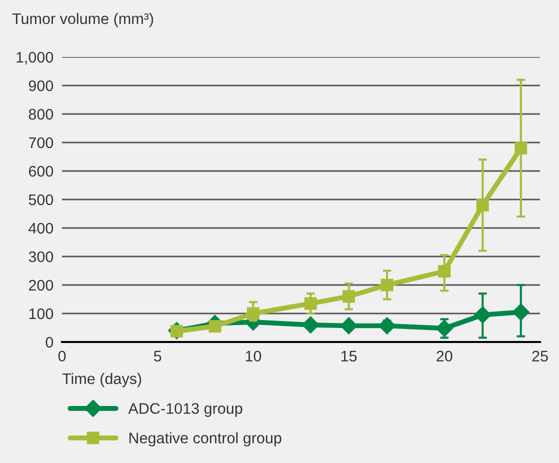 This screenshot has height=463, width=559. What do you see at coordinates (158, 356) in the screenshot?
I see `x-tick-label: 5` at bounding box center [158, 356].